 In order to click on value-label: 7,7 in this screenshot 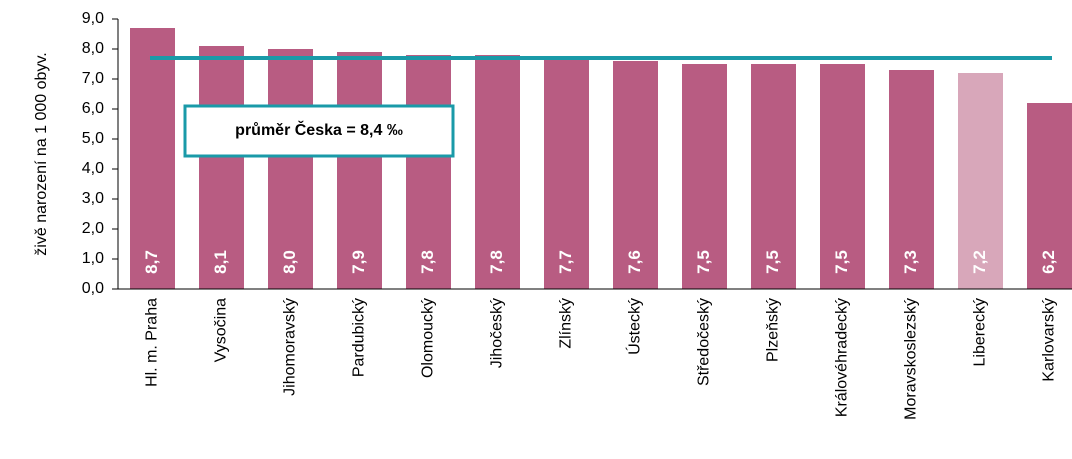, I will do `click(565, 262)`.